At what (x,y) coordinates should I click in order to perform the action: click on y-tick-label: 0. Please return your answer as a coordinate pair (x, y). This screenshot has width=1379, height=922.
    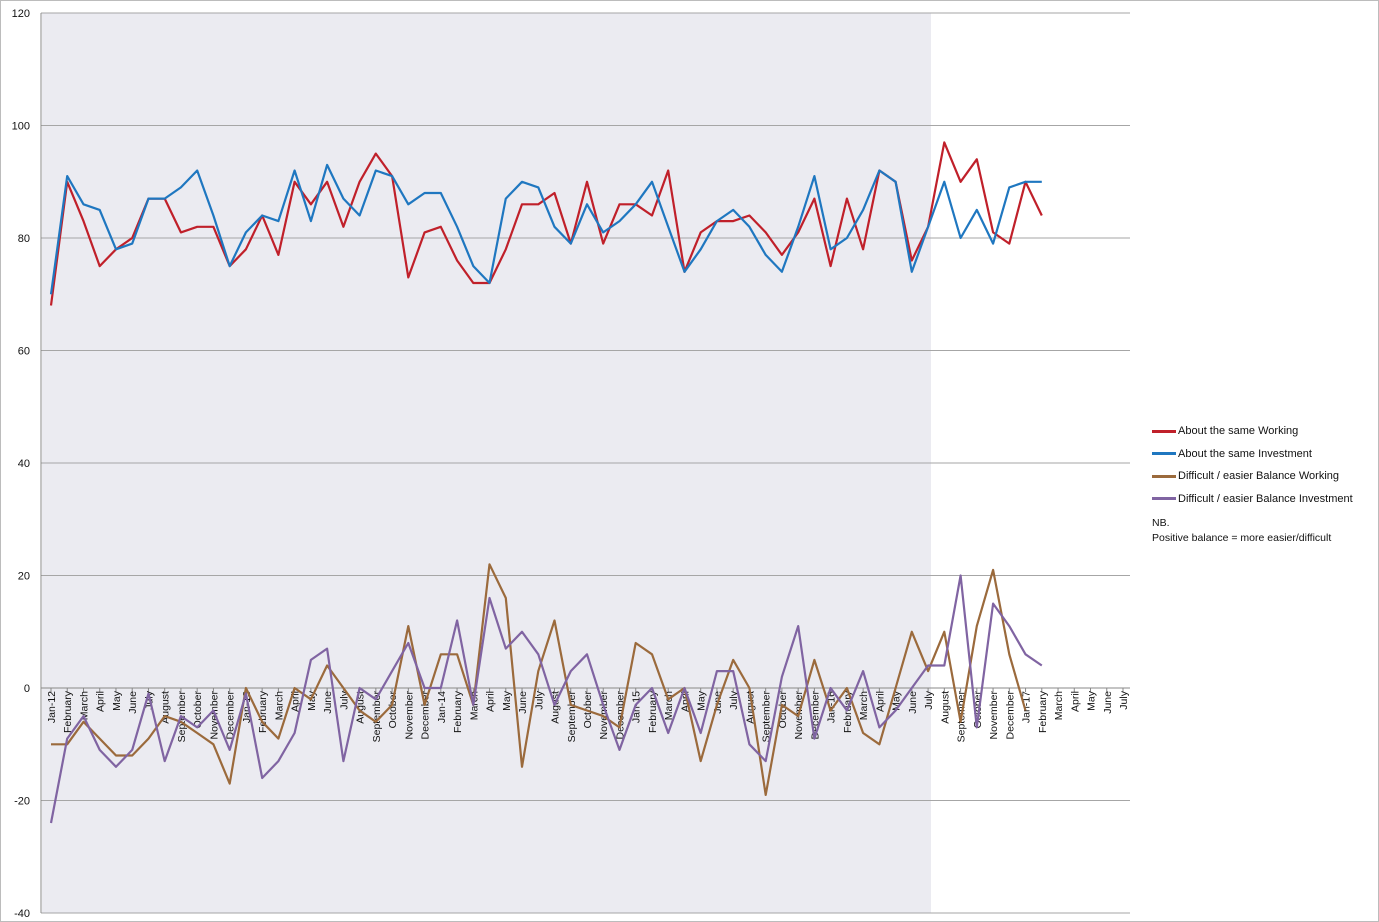
    Looking at the image, I should click on (27, 689).